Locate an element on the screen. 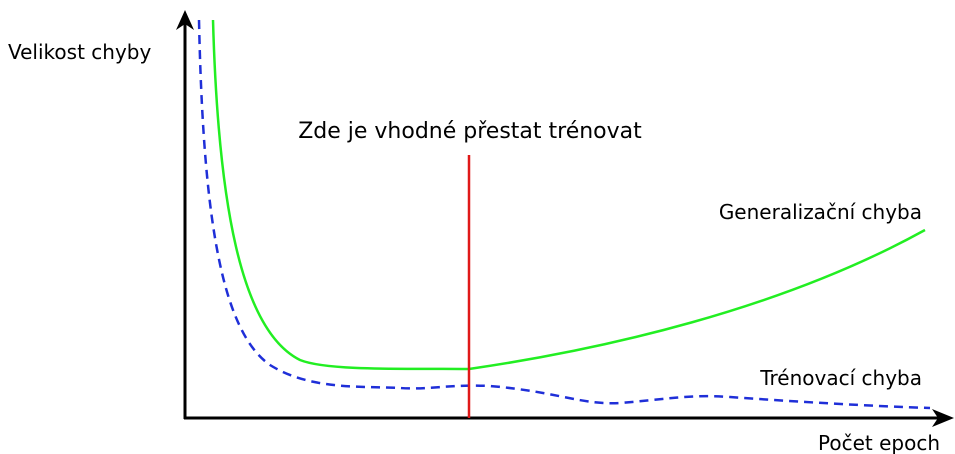 This screenshot has height=454, width=955. training-label: Trénovací chyba is located at coordinates (840, 378).